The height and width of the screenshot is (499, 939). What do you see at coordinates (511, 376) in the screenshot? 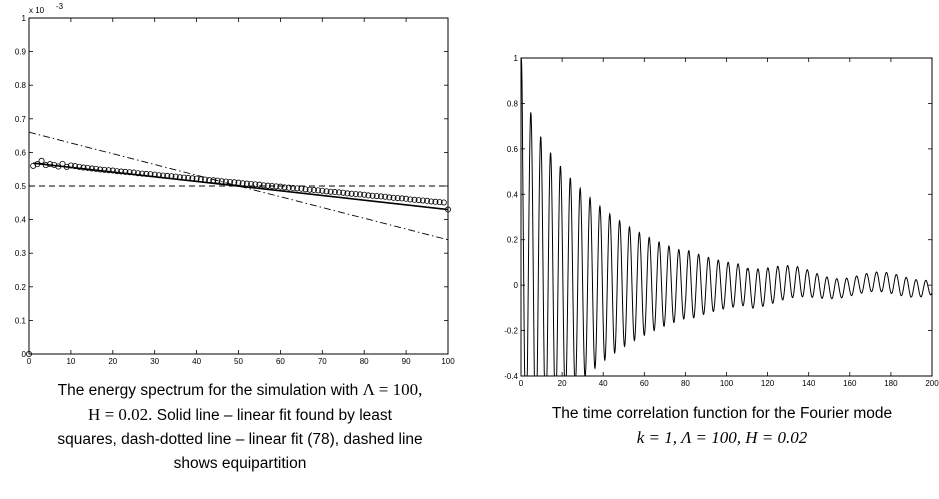
I see `right-y-tick-label: -0.4` at bounding box center [511, 376].